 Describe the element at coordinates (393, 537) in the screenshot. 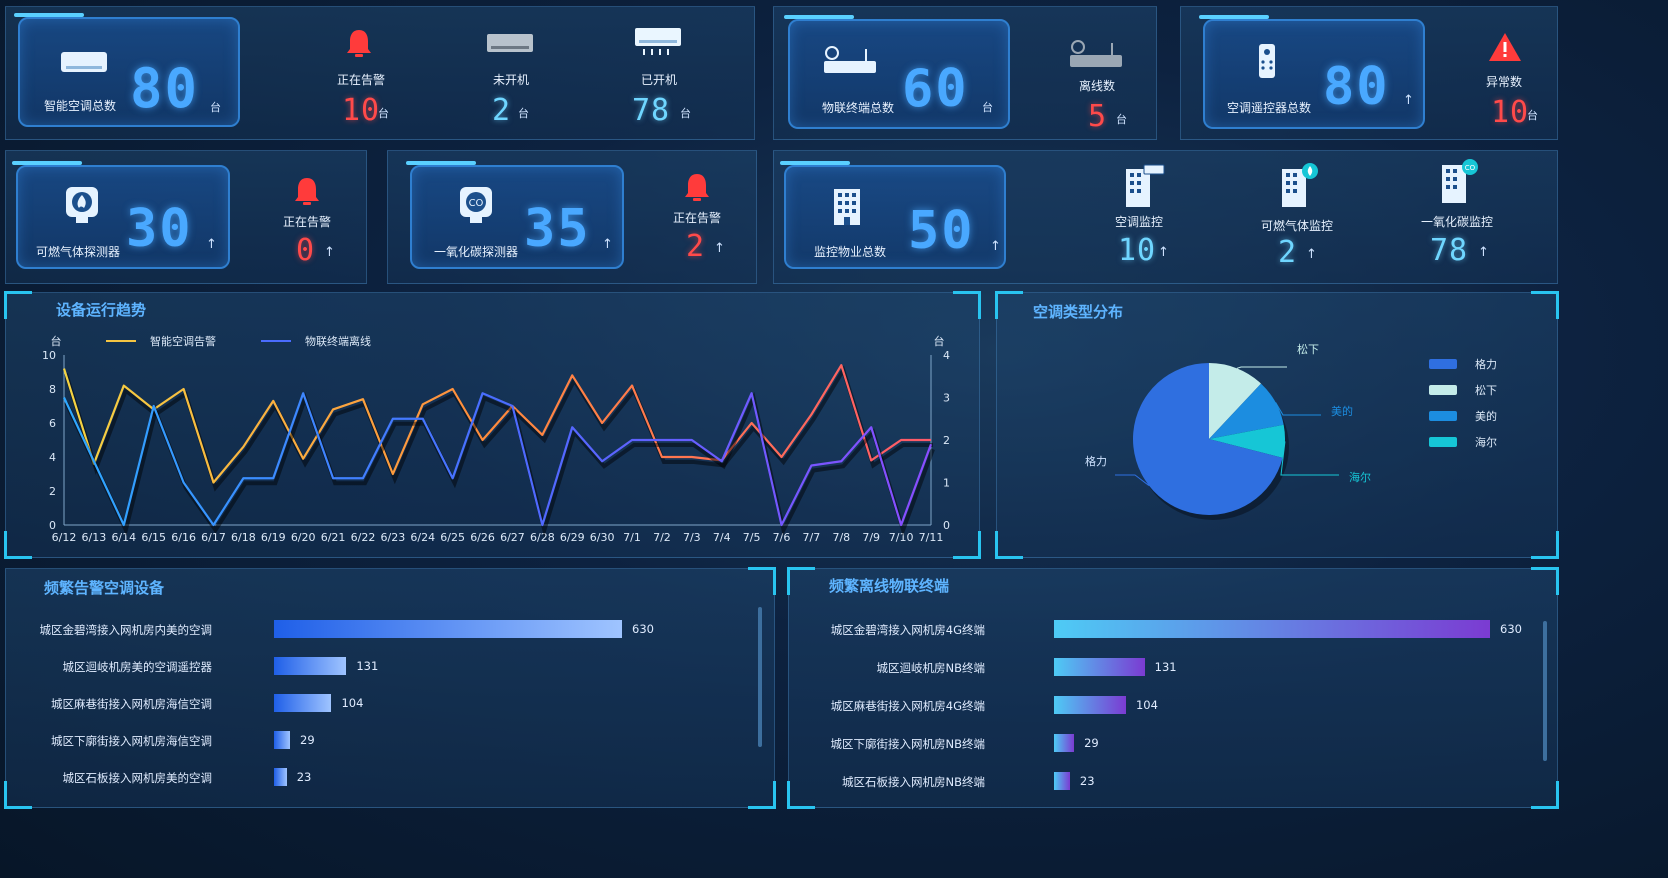

I see `x-tick: 6/23` at that location.